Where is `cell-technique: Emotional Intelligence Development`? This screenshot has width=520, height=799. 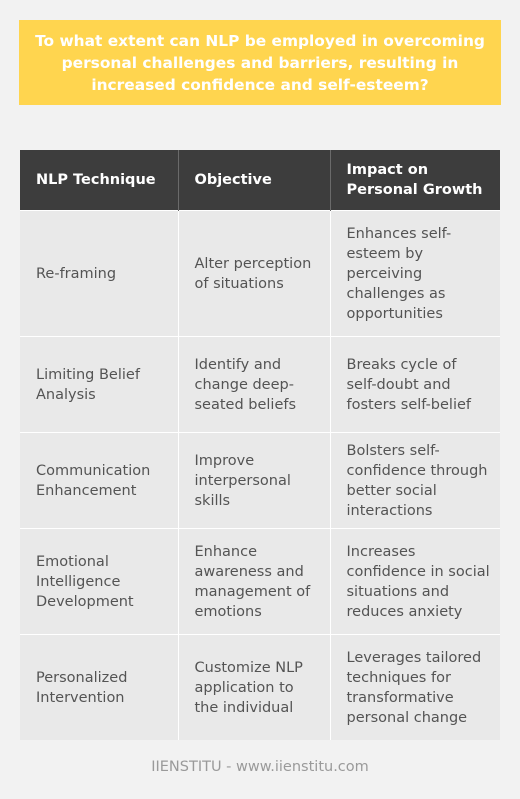 cell-technique: Emotional Intelligence Development is located at coordinates (99, 581).